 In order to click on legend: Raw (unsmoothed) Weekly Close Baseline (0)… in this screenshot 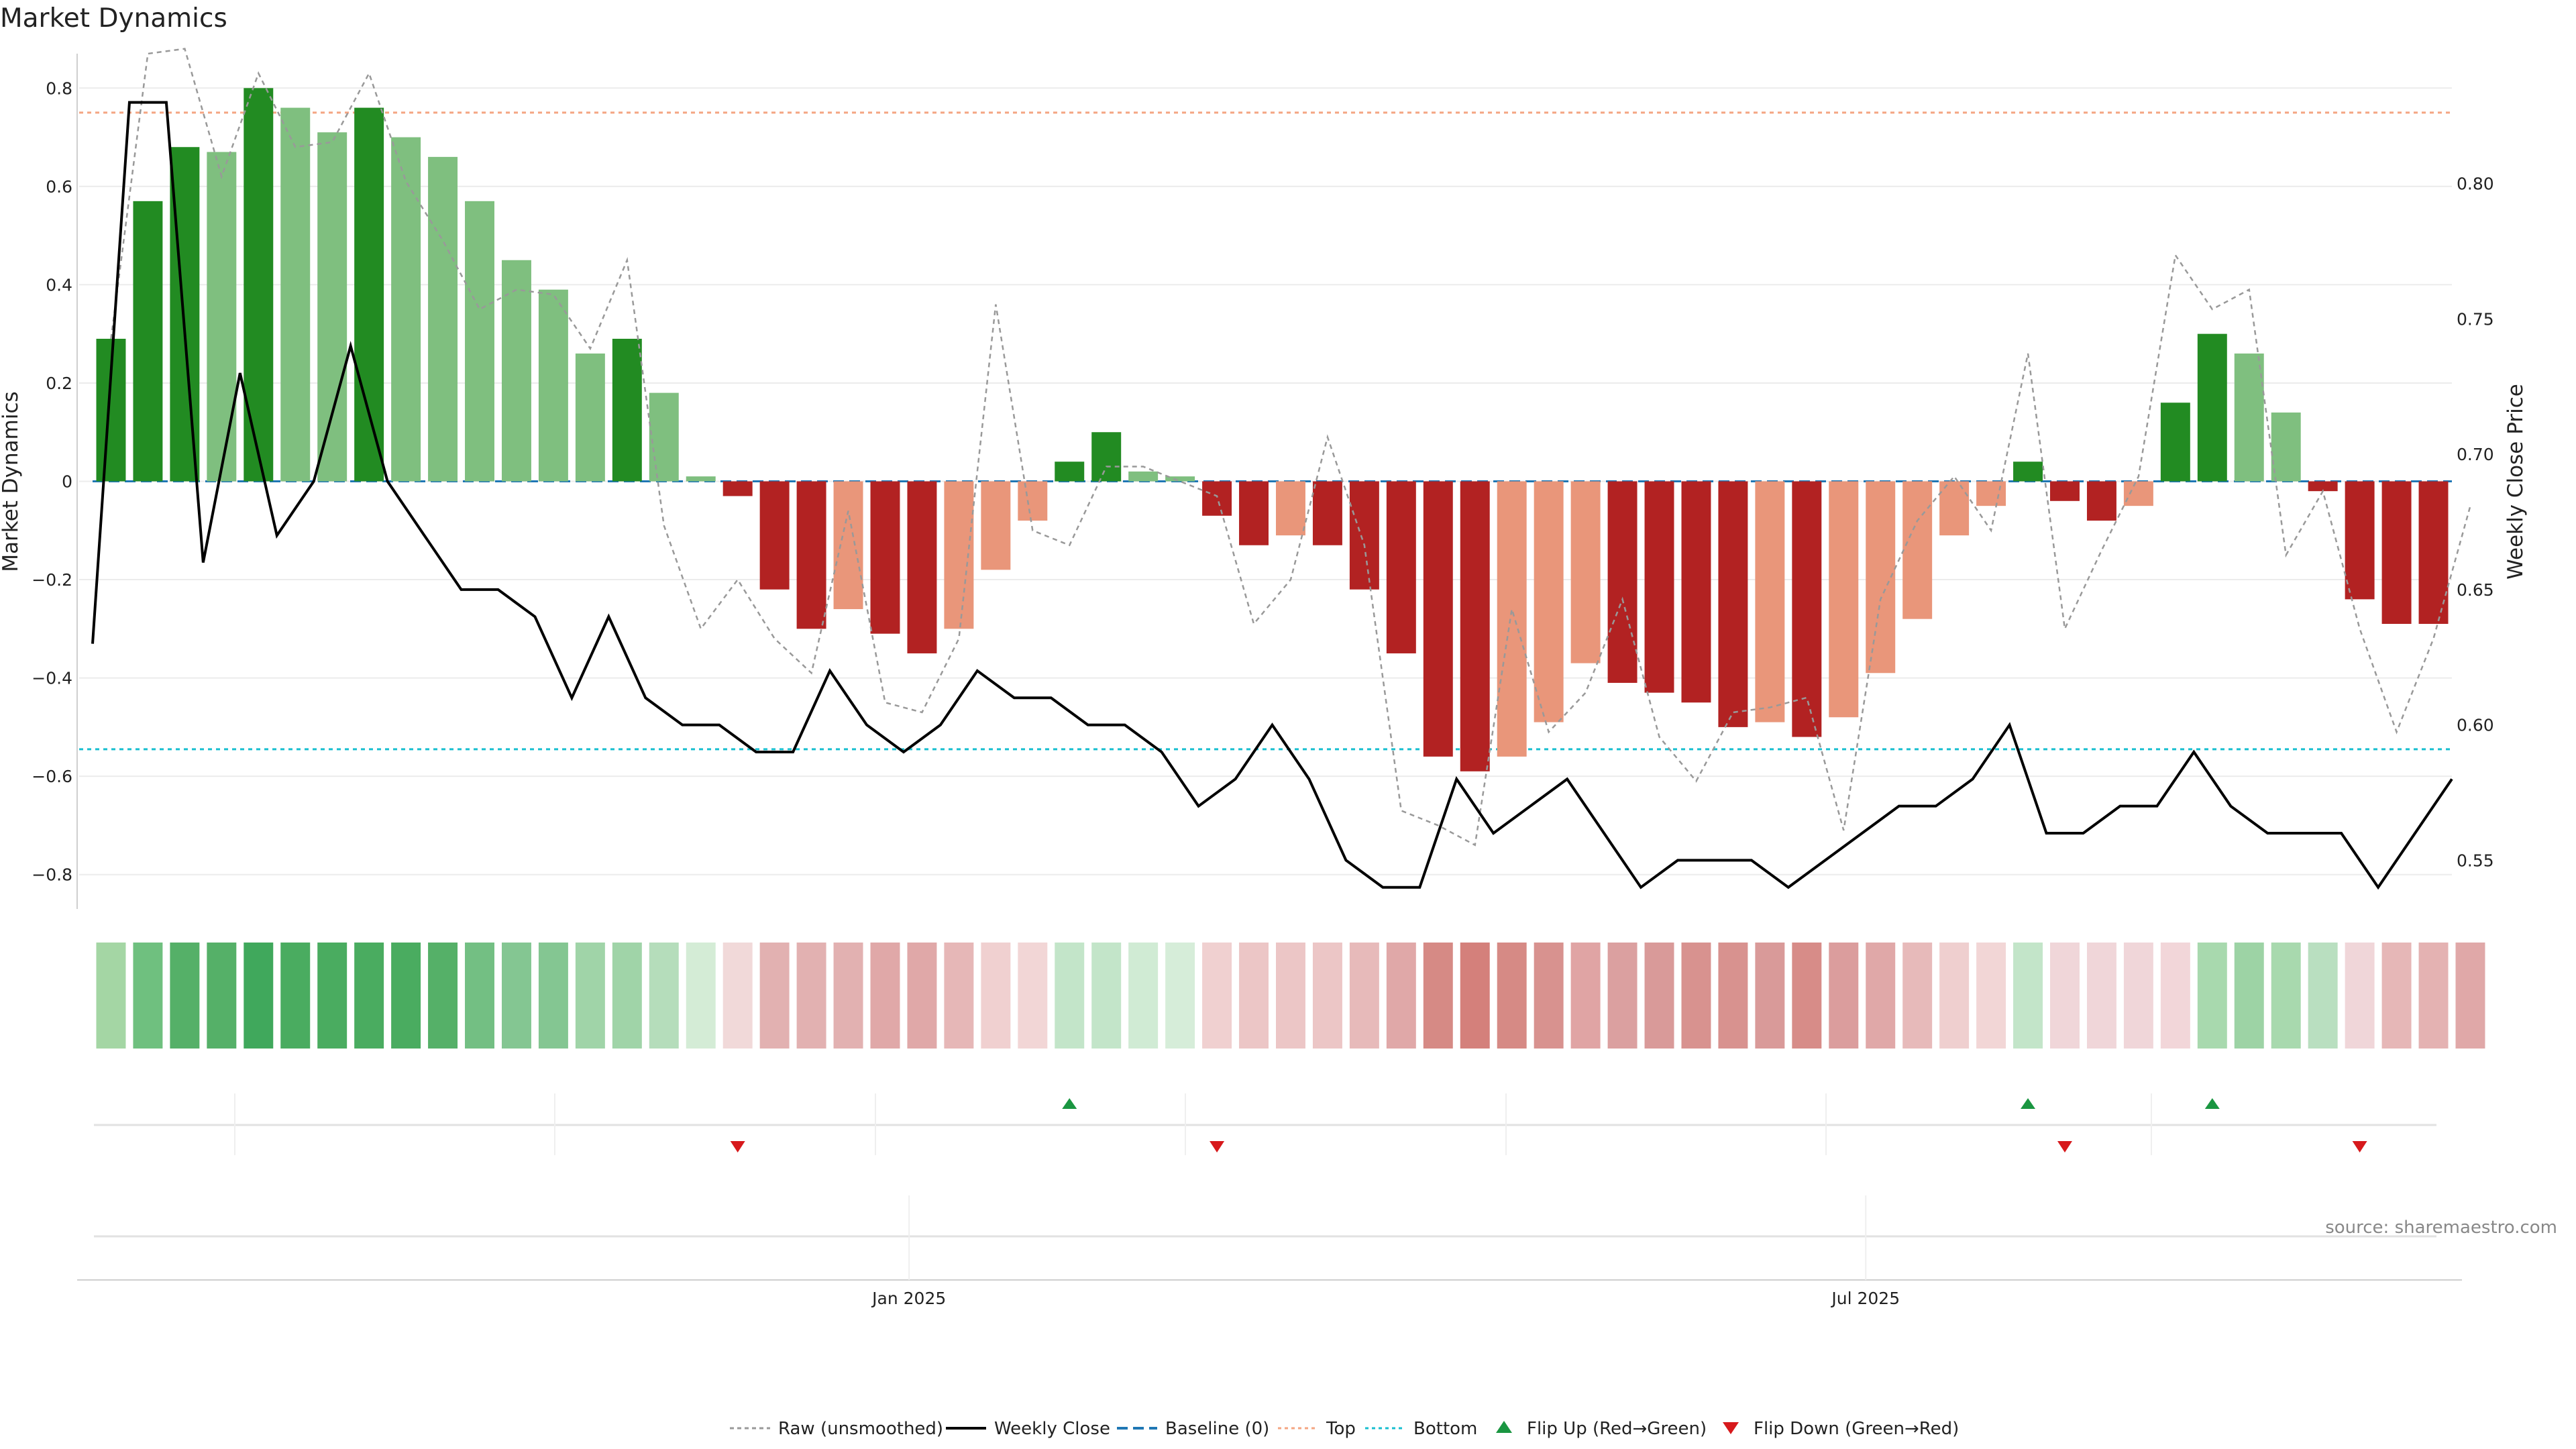, I will do `click(1344, 1429)`.